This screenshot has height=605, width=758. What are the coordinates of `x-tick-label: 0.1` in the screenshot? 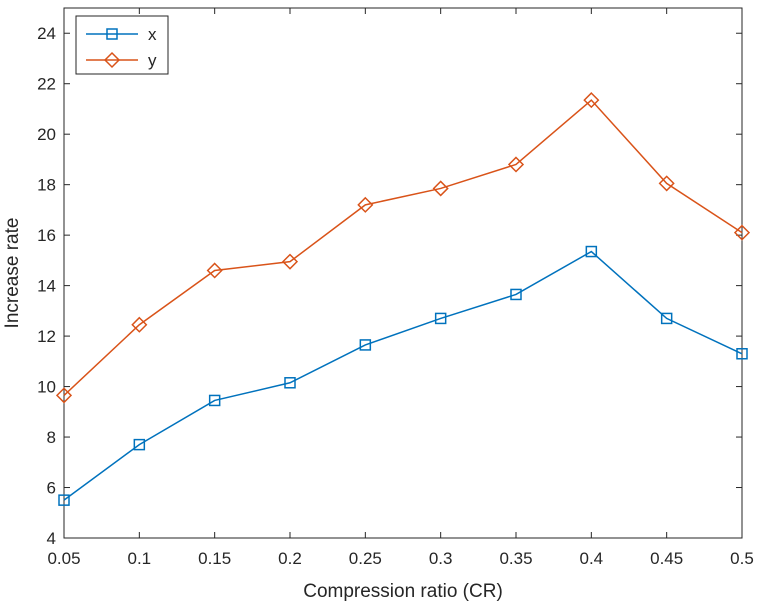 It's located at (140, 558).